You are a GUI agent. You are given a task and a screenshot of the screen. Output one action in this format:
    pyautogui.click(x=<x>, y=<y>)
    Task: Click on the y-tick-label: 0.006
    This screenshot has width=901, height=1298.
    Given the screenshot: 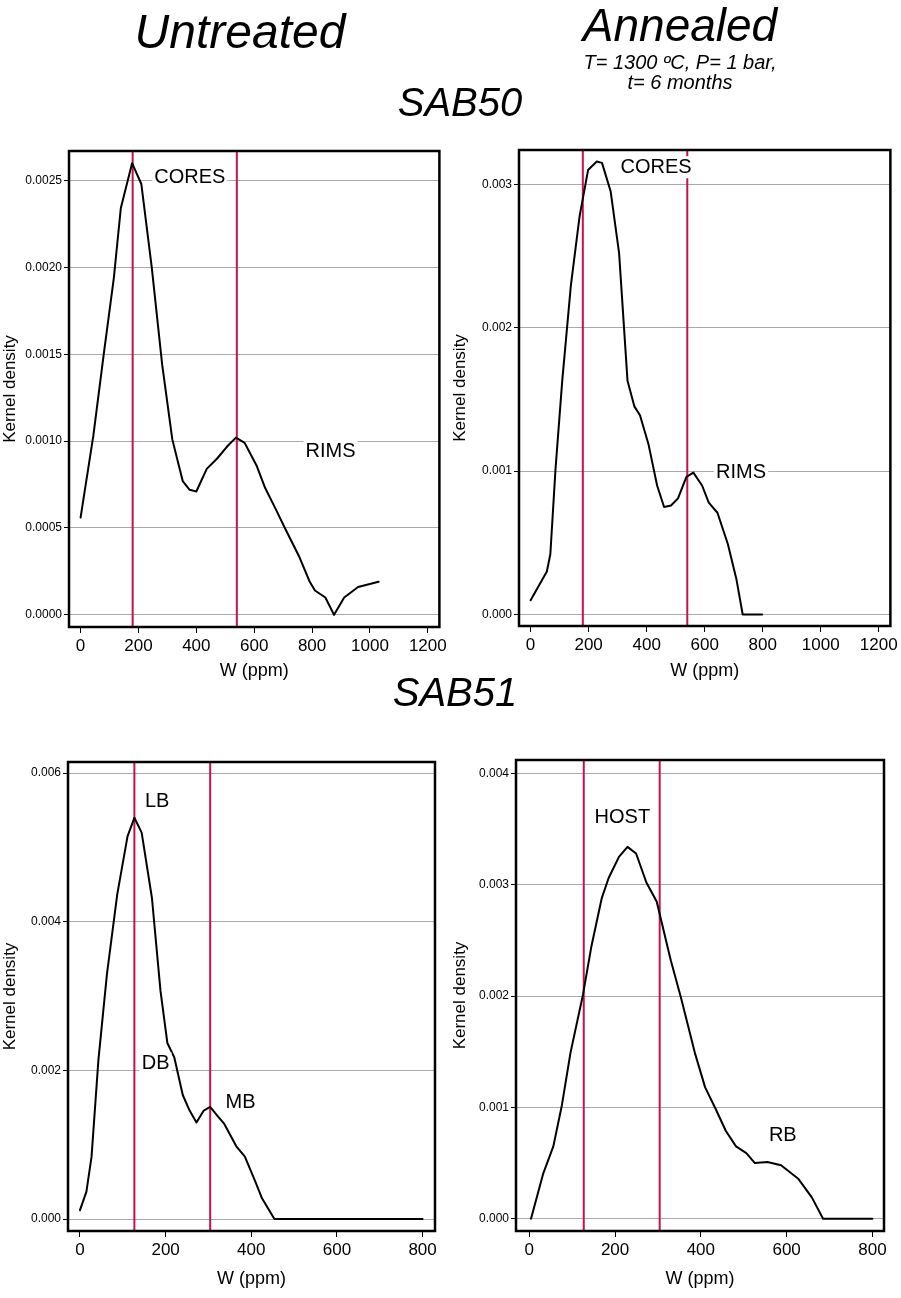 What is the action you would take?
    pyautogui.click(x=46, y=772)
    